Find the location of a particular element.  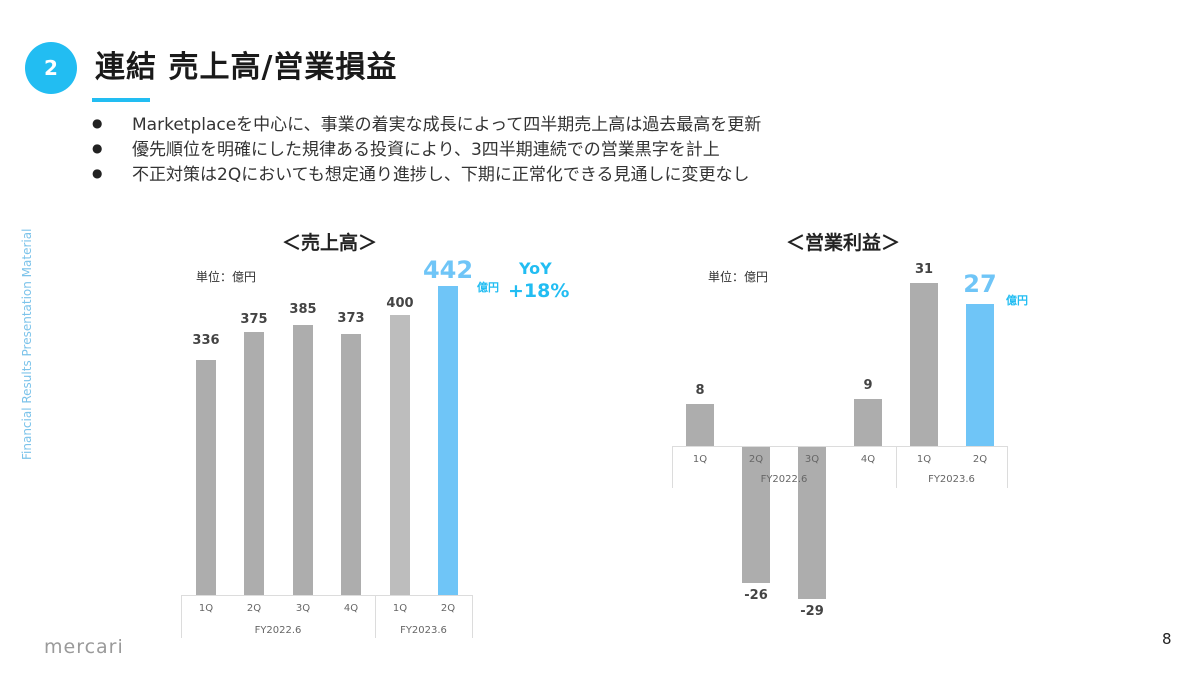

op-income-axis-line is located at coordinates (840, 446).